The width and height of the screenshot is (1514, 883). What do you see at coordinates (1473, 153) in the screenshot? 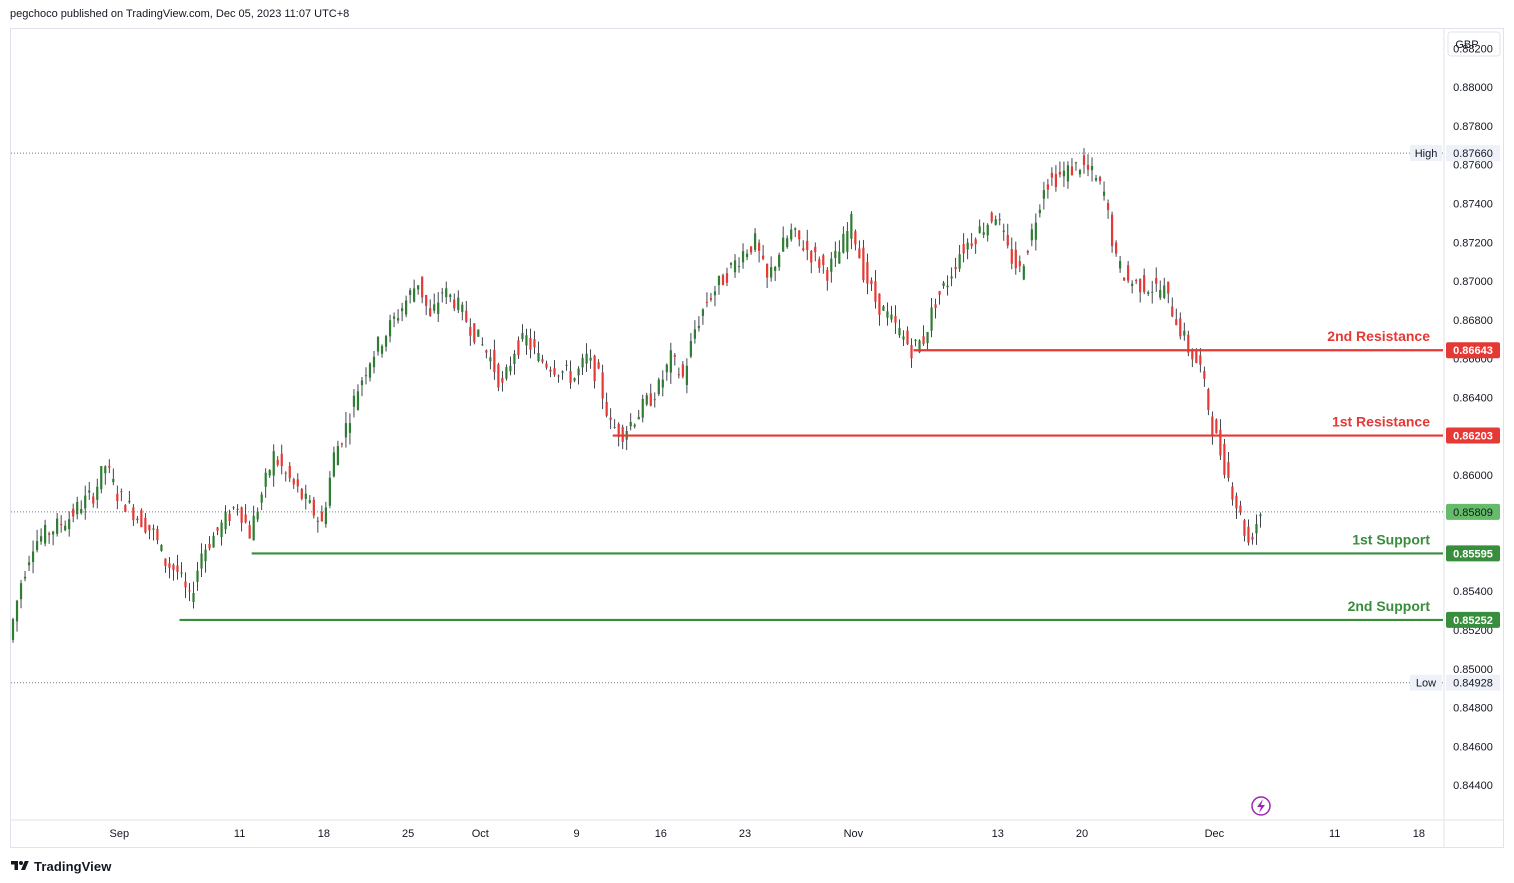
I see `high-price-tag` at bounding box center [1473, 153].